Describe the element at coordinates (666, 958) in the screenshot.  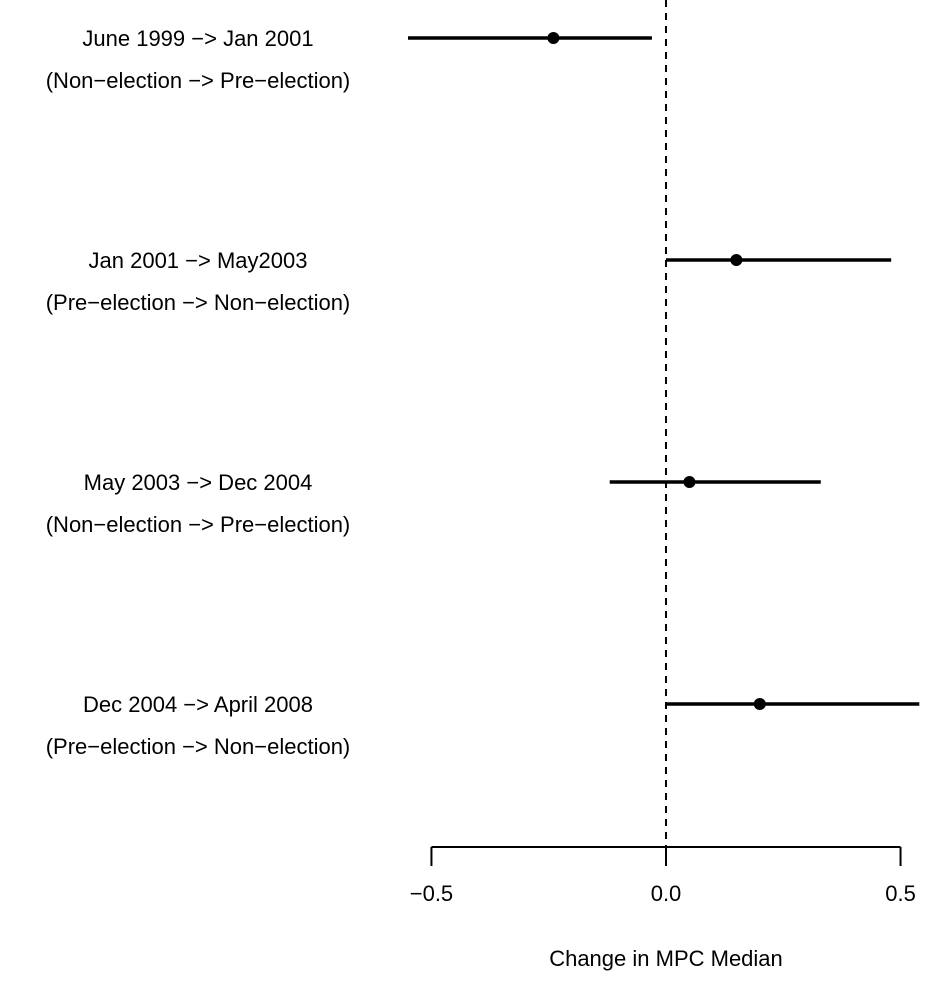
I see `x-axis-label: Change in MPC Median` at that location.